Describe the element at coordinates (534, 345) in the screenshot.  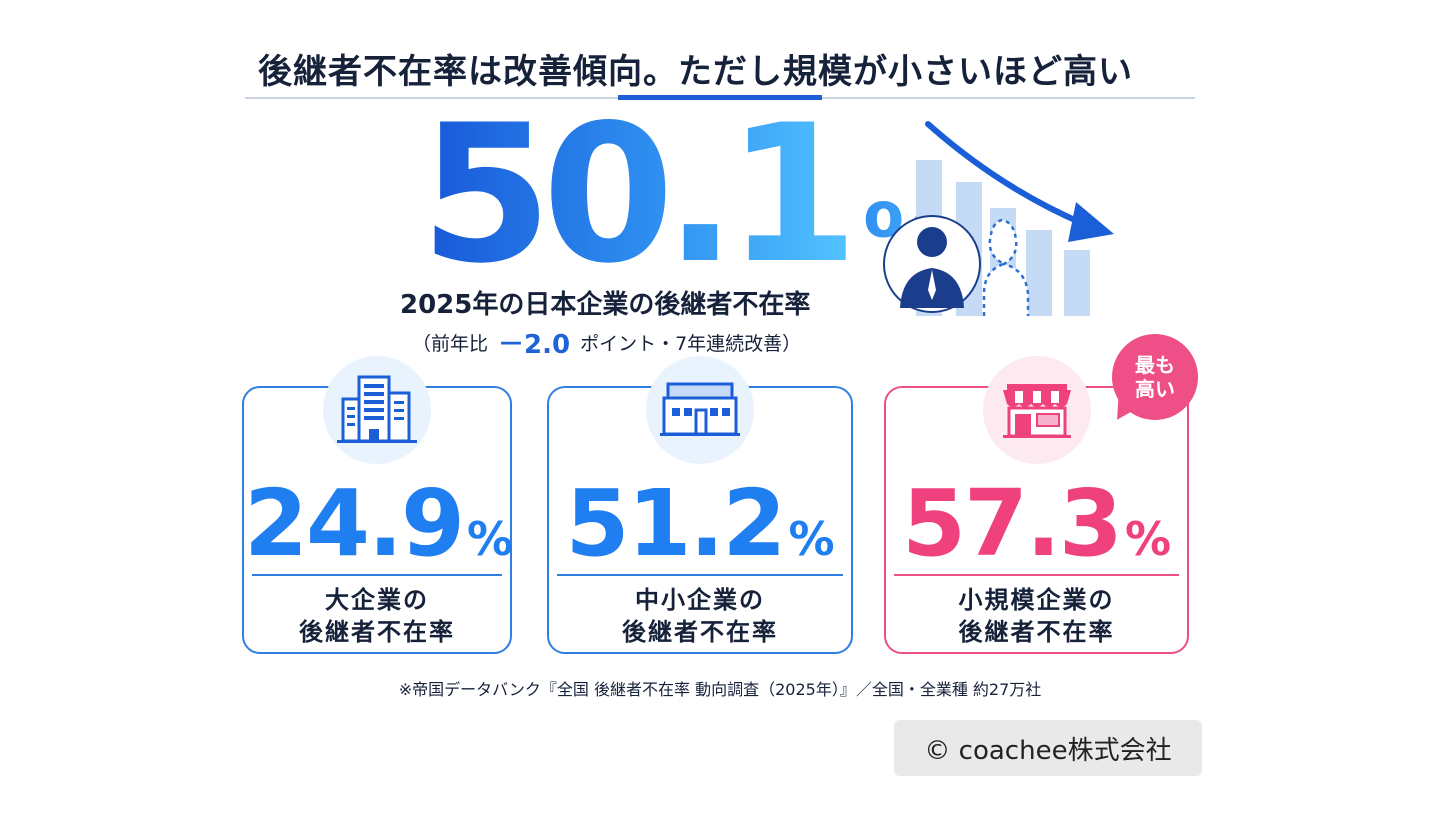
I see `hero-delta: －2.0` at that location.